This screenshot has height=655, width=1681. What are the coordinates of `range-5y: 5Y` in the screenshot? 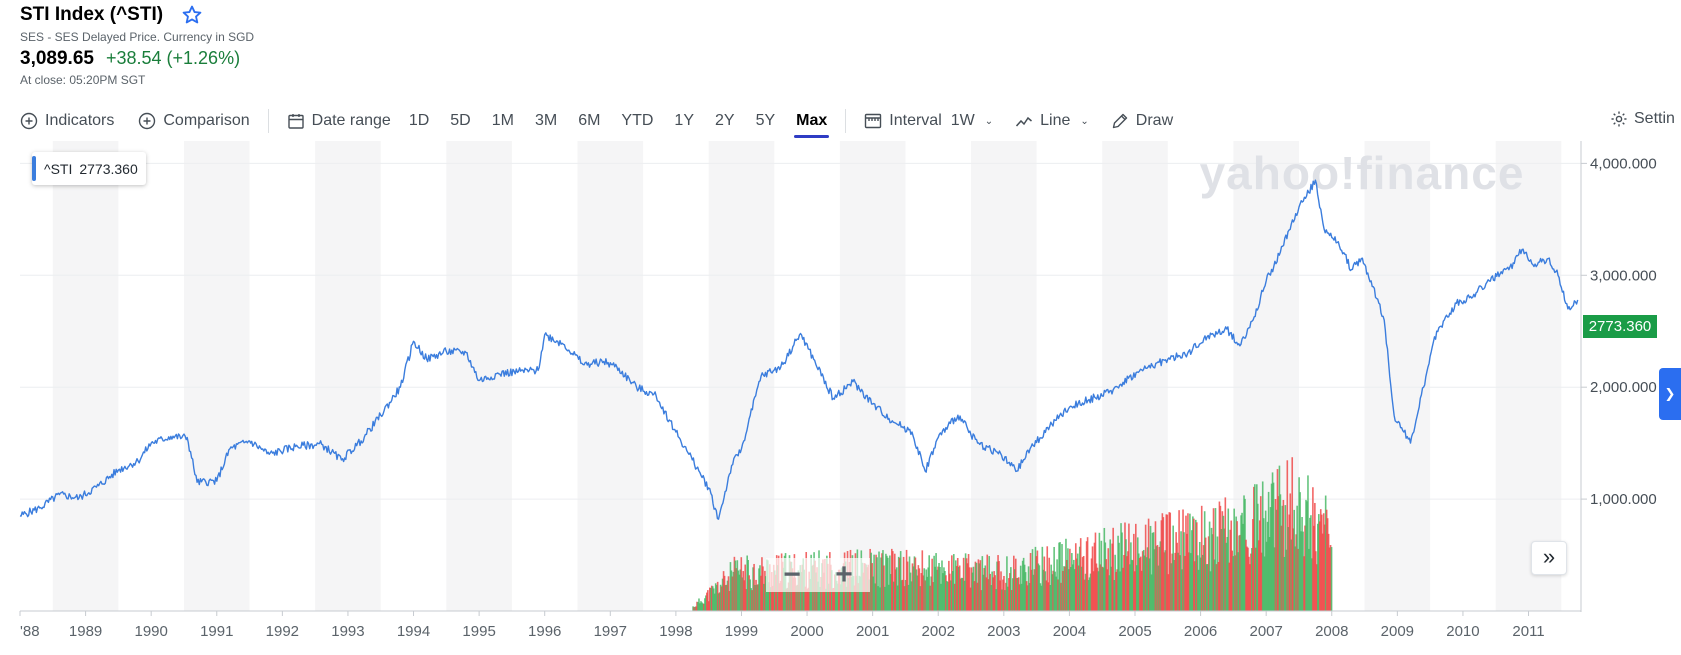 It's located at (765, 120).